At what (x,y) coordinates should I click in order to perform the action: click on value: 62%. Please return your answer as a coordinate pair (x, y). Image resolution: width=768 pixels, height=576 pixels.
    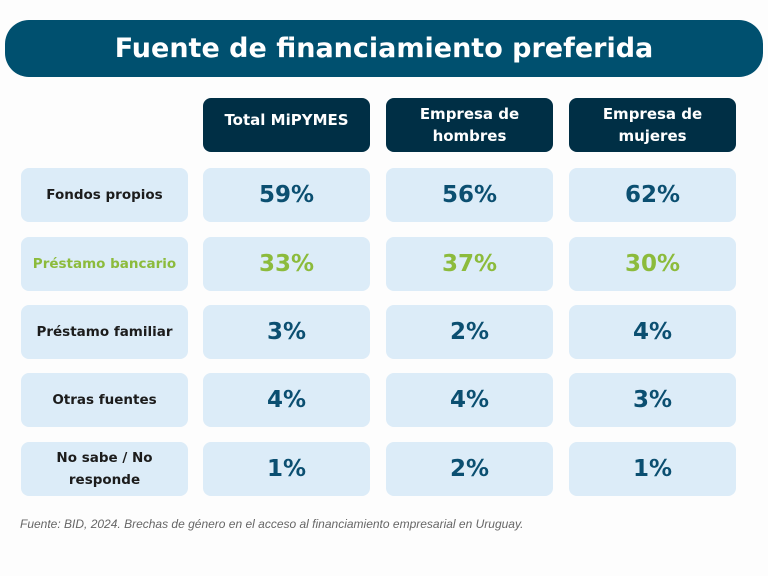
    Looking at the image, I should click on (652, 195).